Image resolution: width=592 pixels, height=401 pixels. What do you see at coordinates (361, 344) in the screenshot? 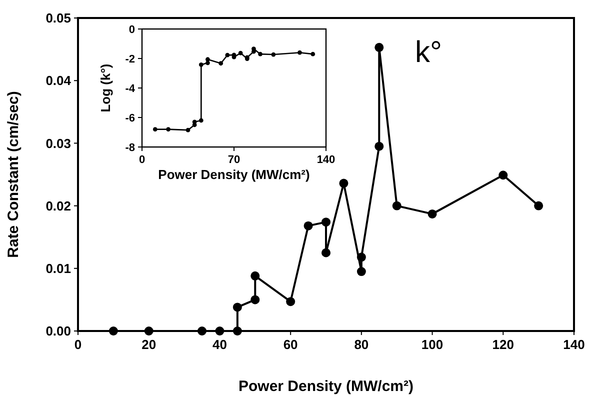
I see `x-tick-label: 80` at bounding box center [361, 344].